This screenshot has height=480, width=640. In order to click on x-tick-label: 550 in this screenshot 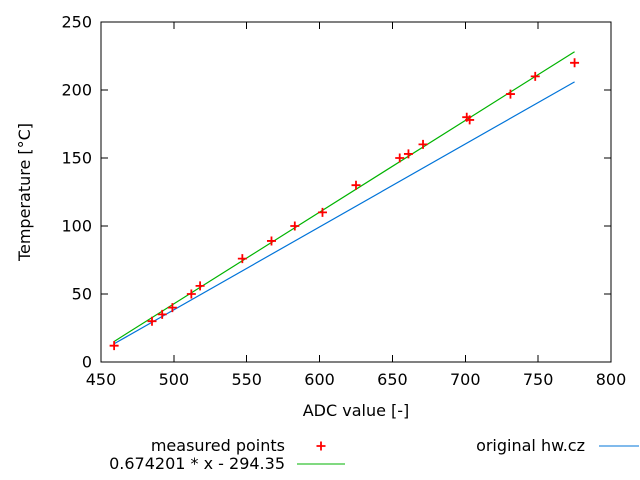, I will do `click(246, 379)`.